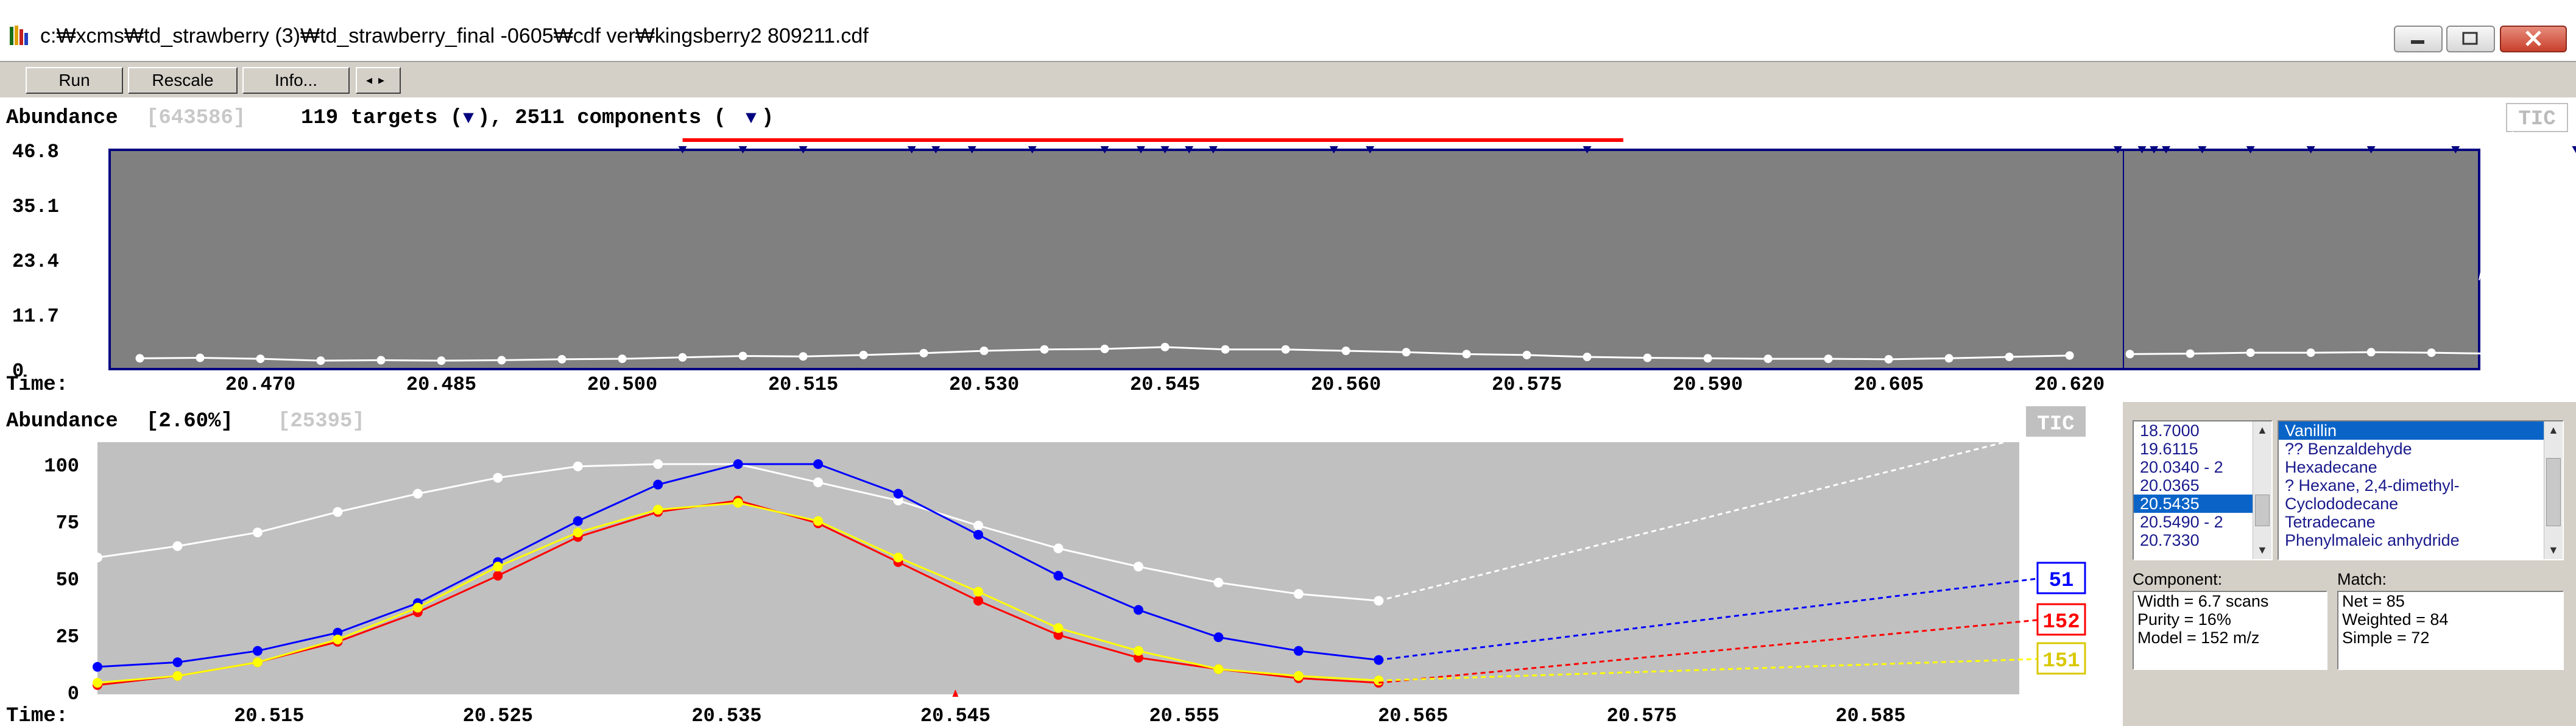 Image resolution: width=2576 pixels, height=726 pixels. Describe the element at coordinates (62, 118) in the screenshot. I see `top-abundance-label: Abundance` at that location.